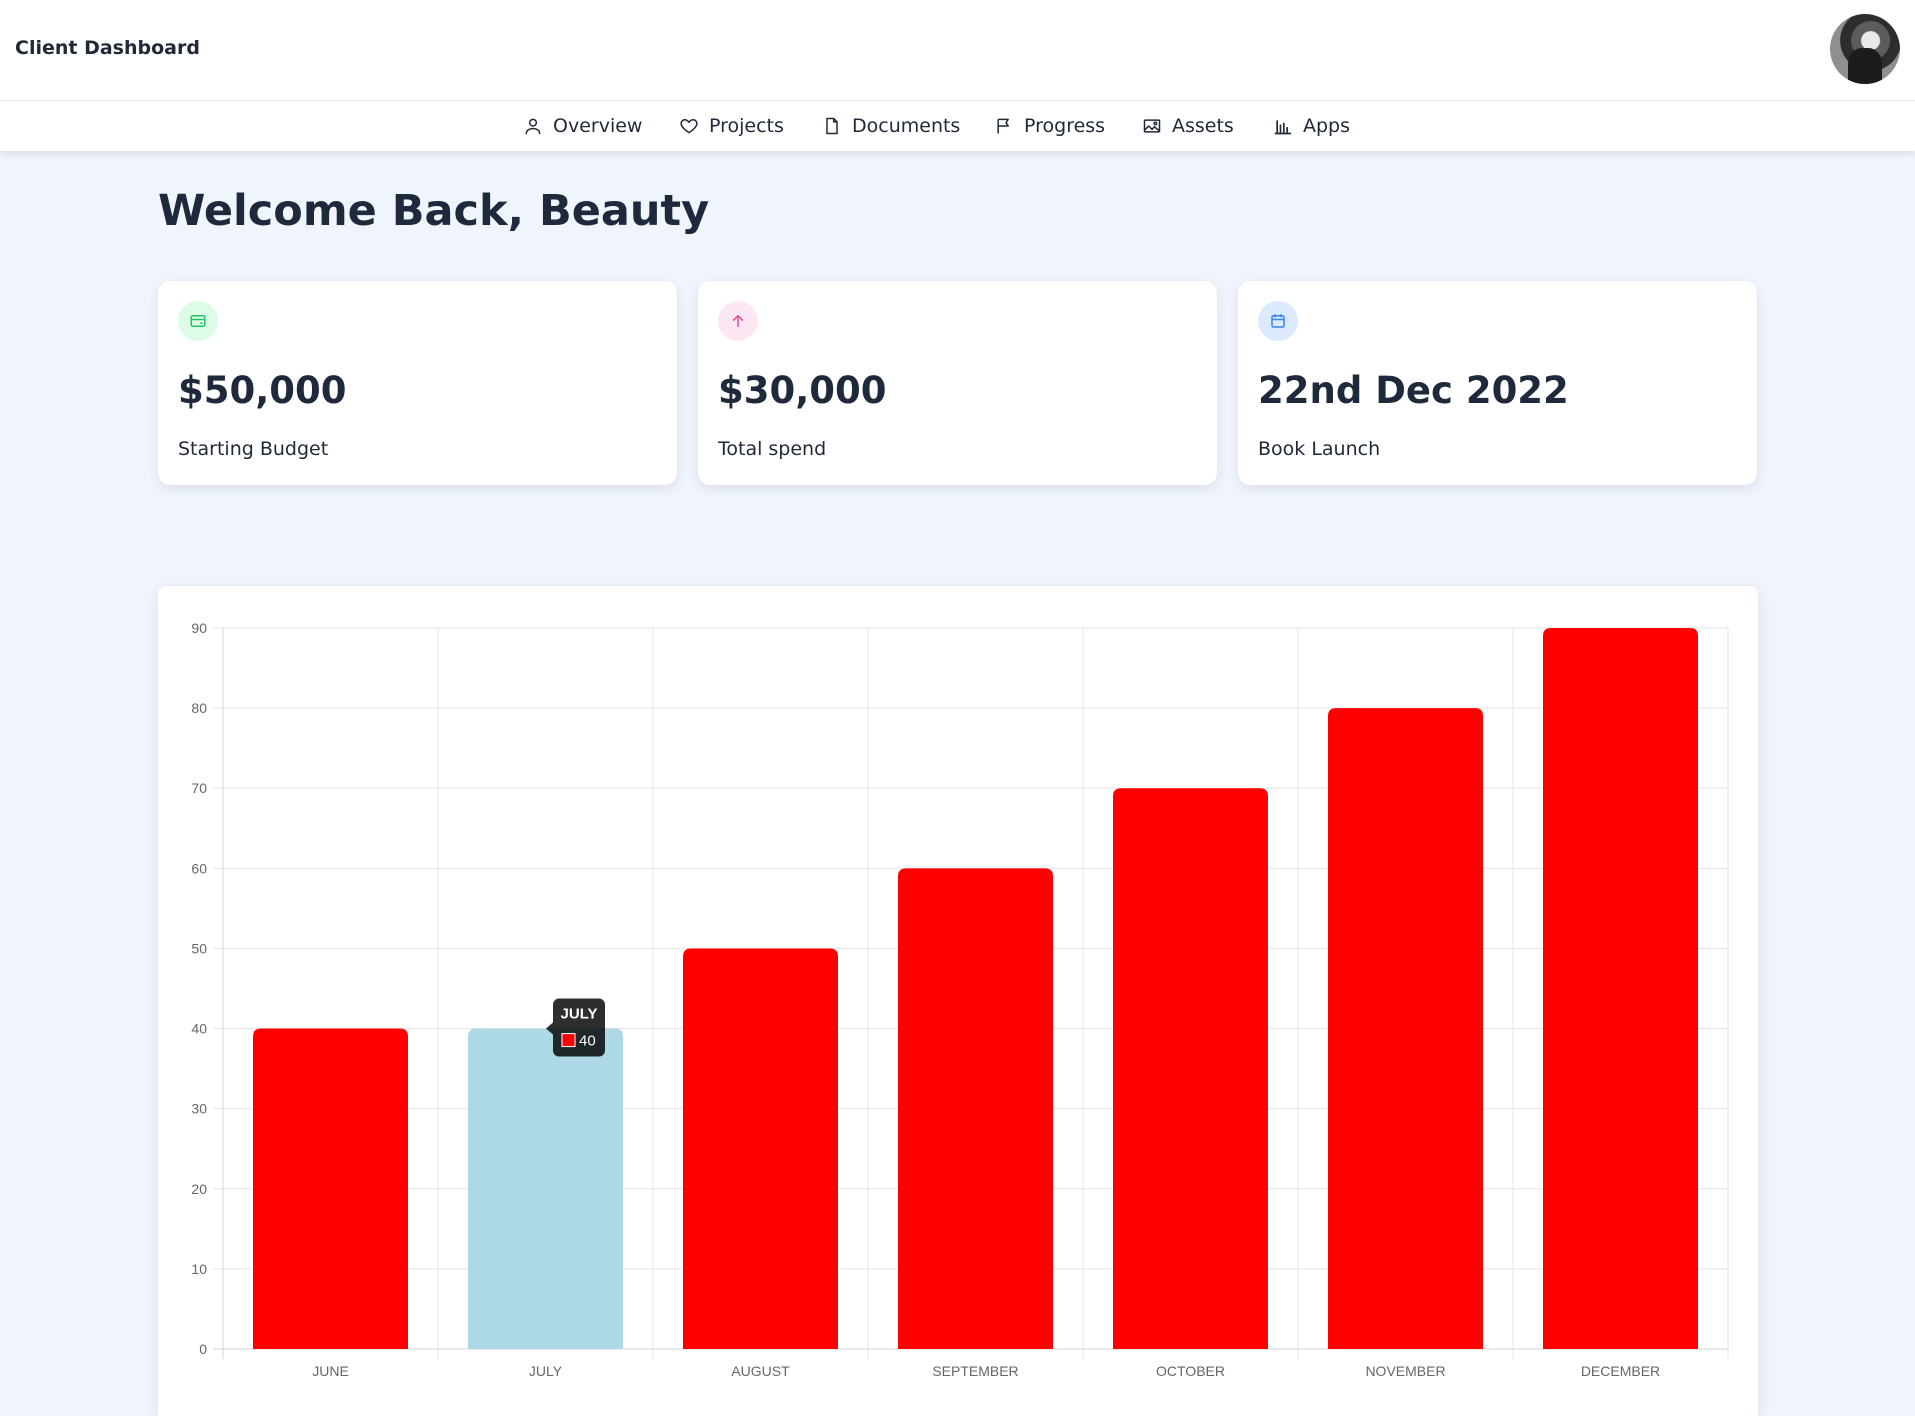 This screenshot has width=1915, height=1416. What do you see at coordinates (199, 868) in the screenshot?
I see `y-tick-label: 60` at bounding box center [199, 868].